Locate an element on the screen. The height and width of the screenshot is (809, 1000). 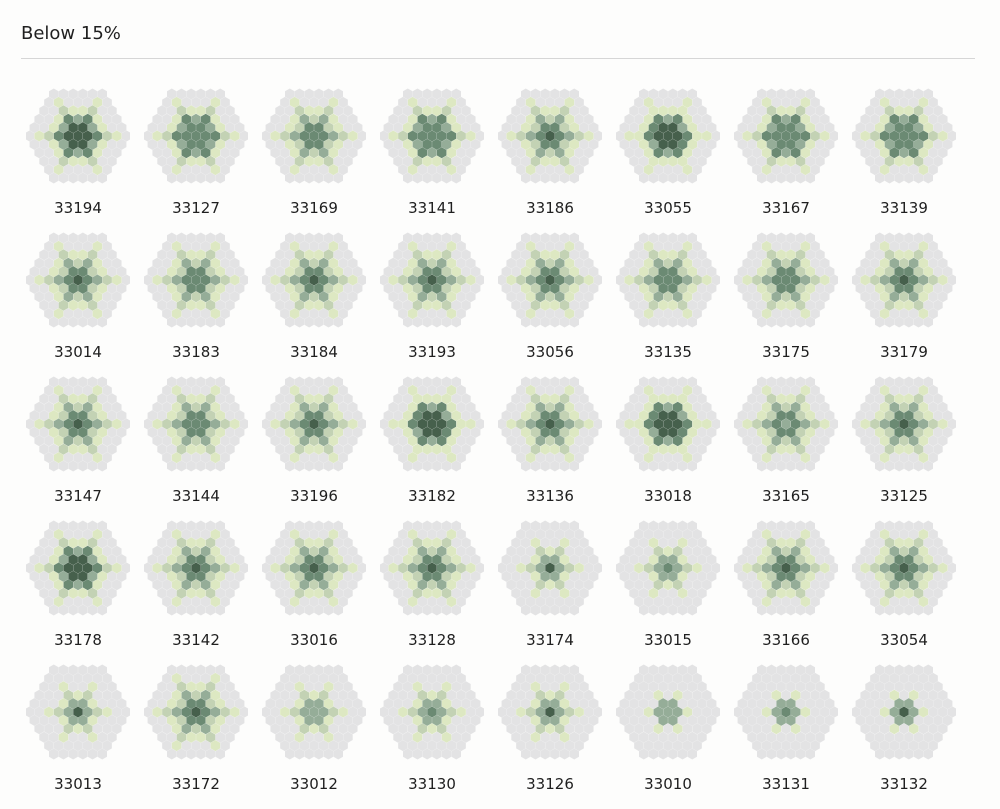
thumbnail-tile: 33175 is located at coordinates (786, 298).